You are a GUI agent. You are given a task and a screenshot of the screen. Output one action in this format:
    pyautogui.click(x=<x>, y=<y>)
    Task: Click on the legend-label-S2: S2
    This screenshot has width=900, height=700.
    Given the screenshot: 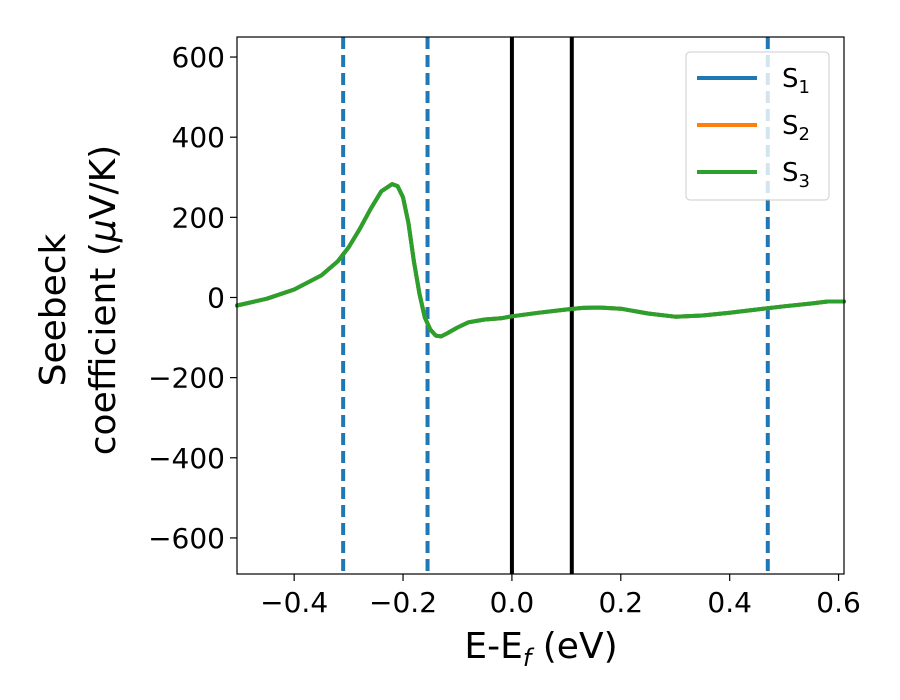 What is the action you would take?
    pyautogui.click(x=796, y=128)
    